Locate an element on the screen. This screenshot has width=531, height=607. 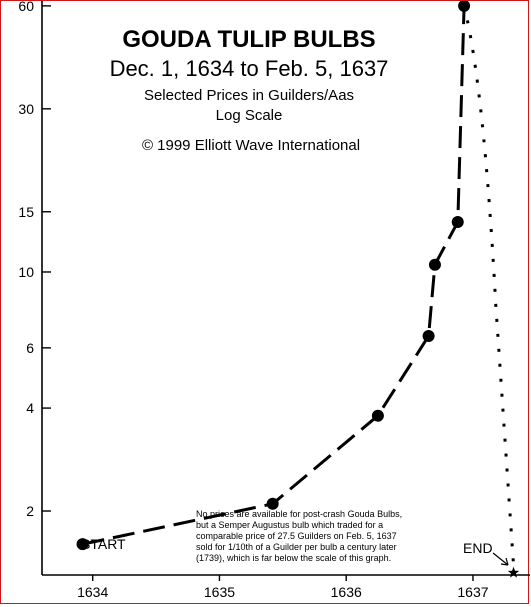
end-star is located at coordinates (513, 572).